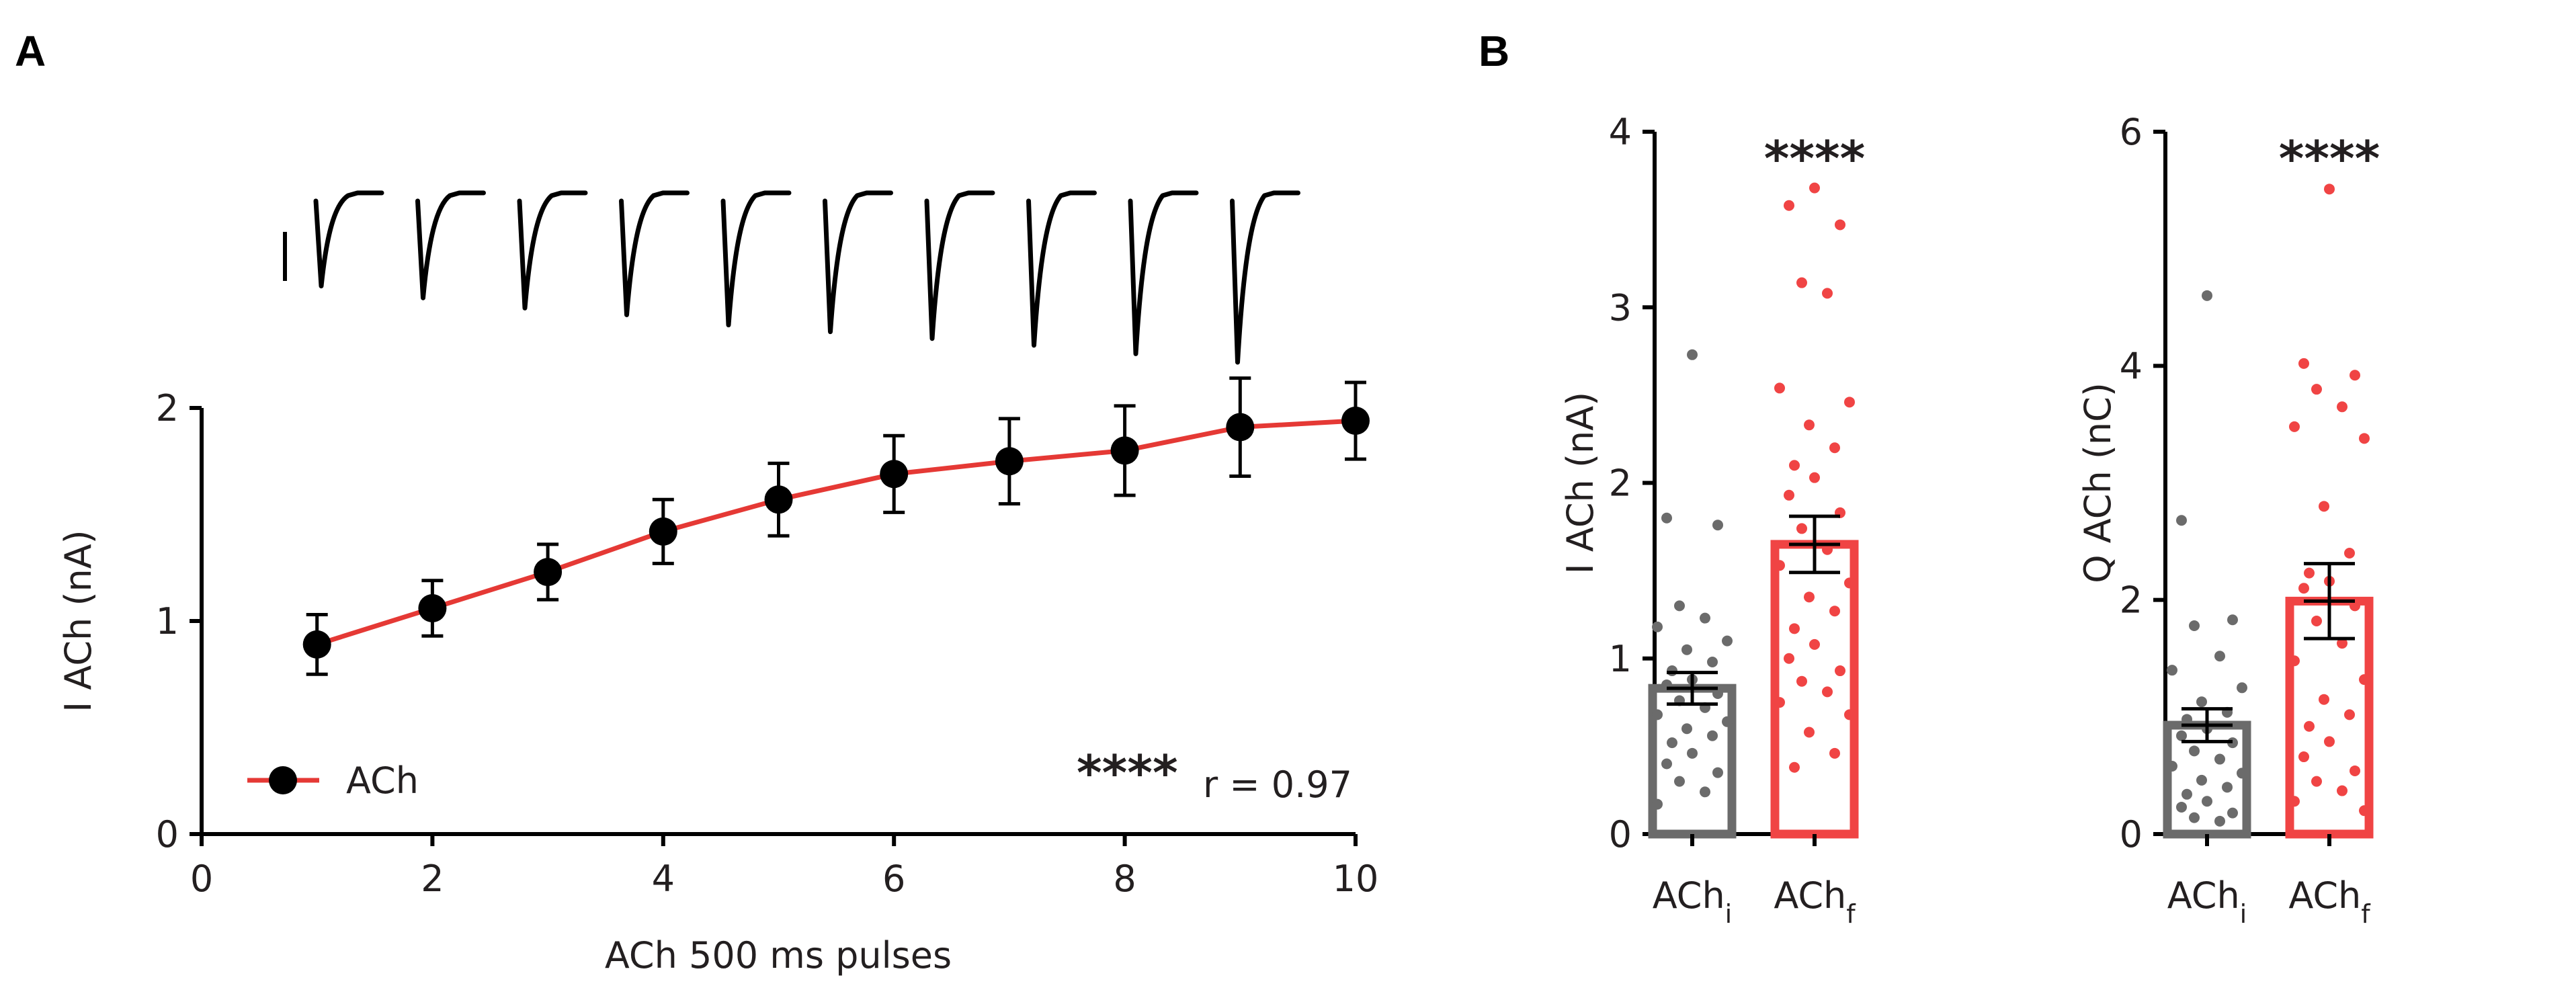  What do you see at coordinates (1814, 689) in the screenshot?
I see `bar` at bounding box center [1814, 689].